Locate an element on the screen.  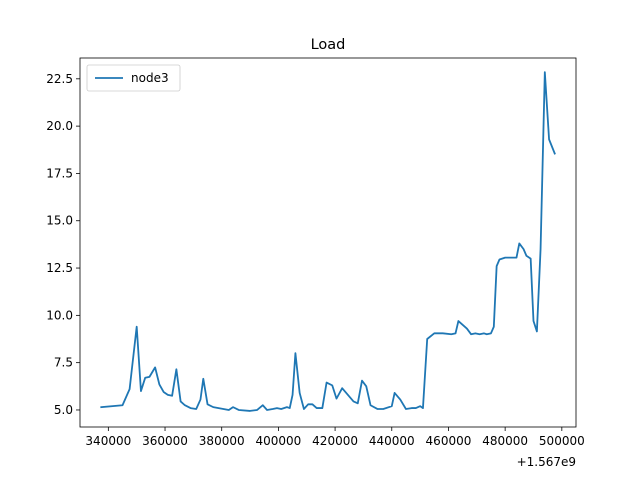
legend-label-node3: node3 is located at coordinates (150, 78).